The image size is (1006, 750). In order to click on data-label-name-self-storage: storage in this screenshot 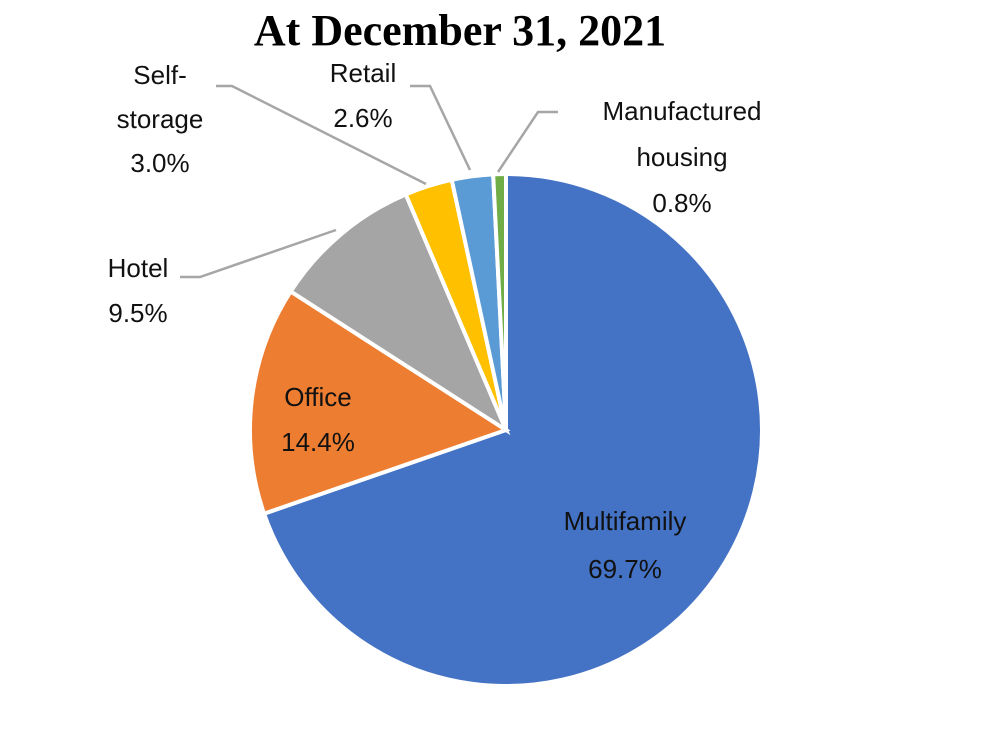, I will do `click(160, 119)`.